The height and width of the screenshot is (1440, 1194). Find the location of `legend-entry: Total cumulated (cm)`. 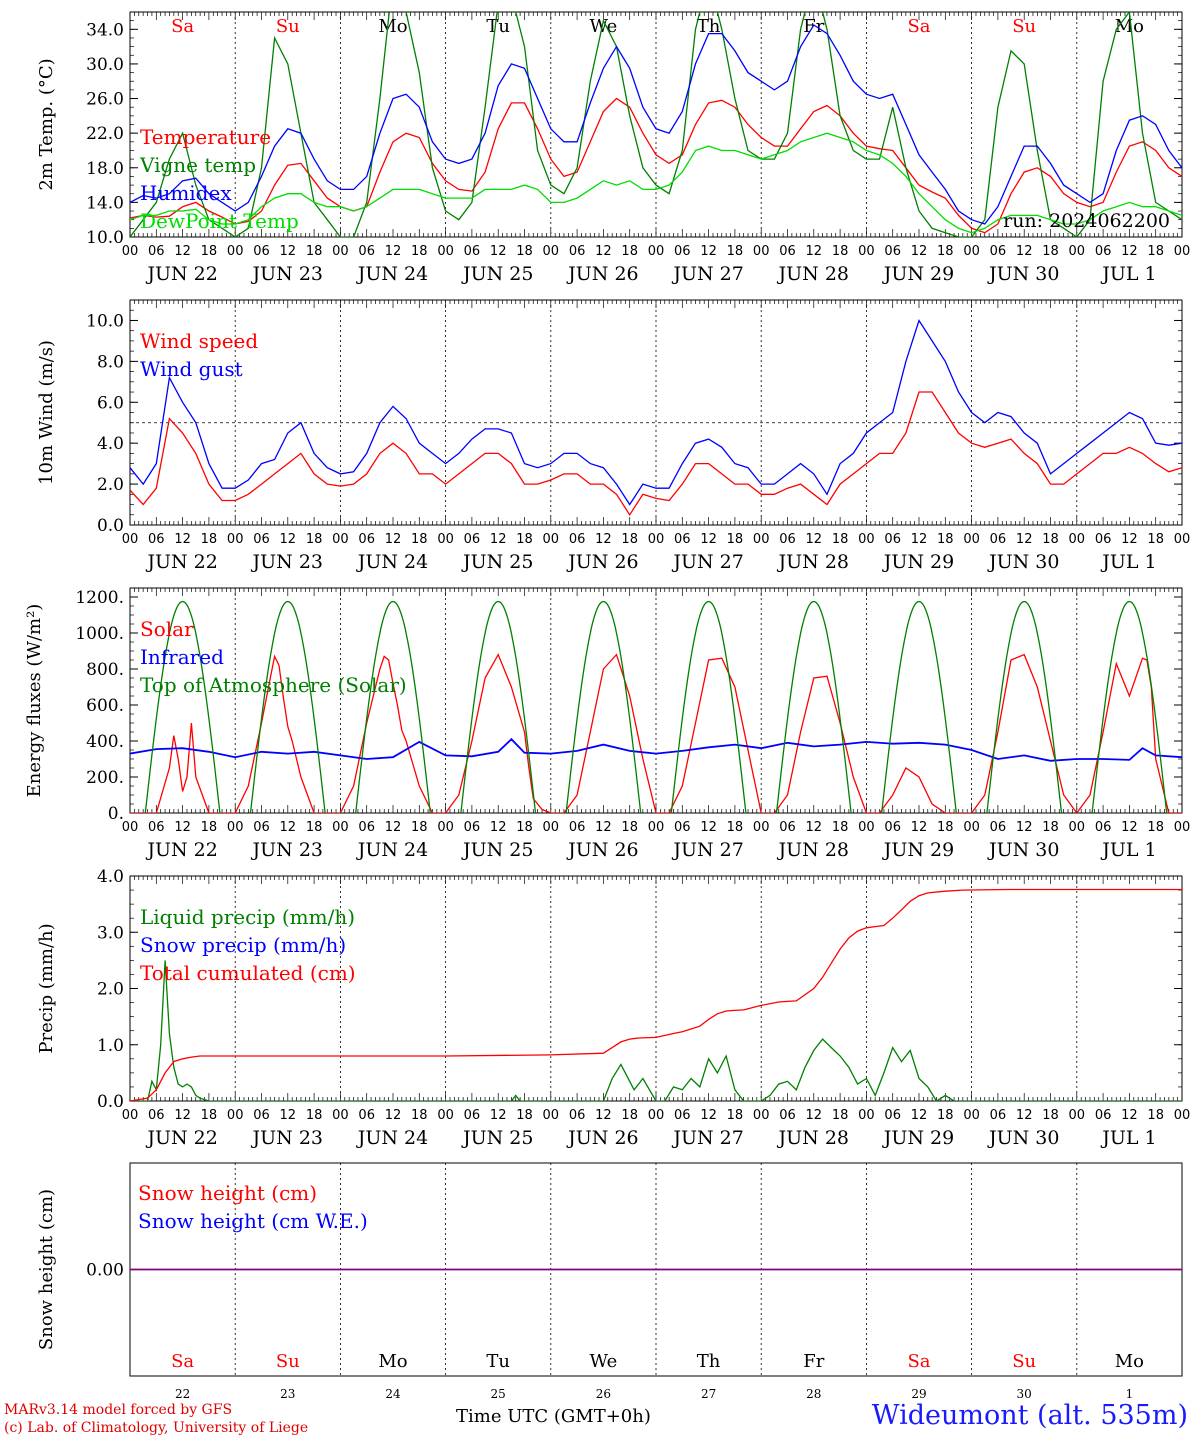

legend-entry: Total cumulated (cm) is located at coordinates (248, 973).